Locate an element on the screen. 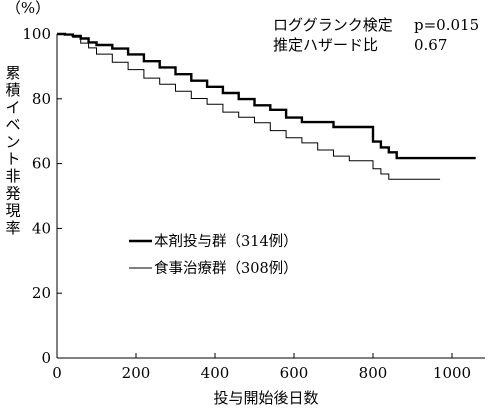 The image size is (491, 410). y-tick-label-60: 60 is located at coordinates (41, 164).